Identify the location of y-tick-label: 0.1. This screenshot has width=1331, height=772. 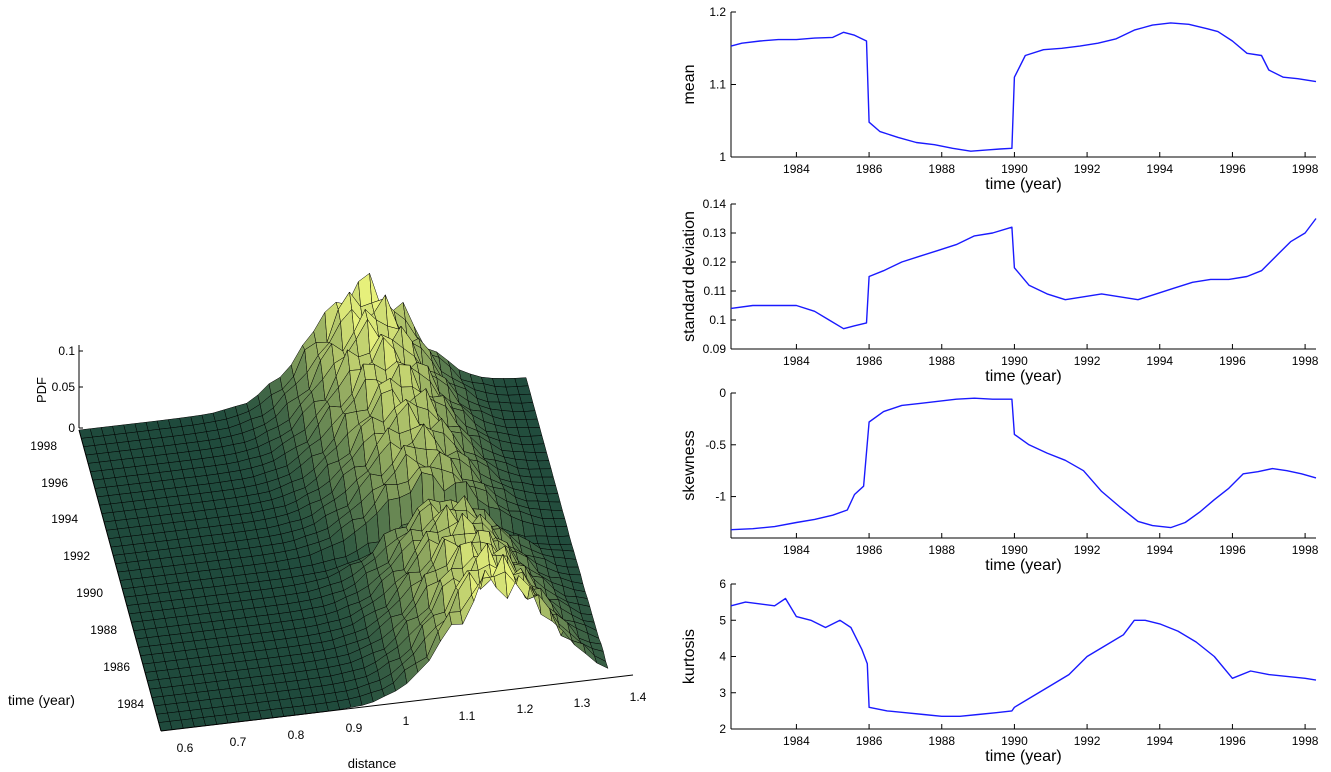
(717, 320).